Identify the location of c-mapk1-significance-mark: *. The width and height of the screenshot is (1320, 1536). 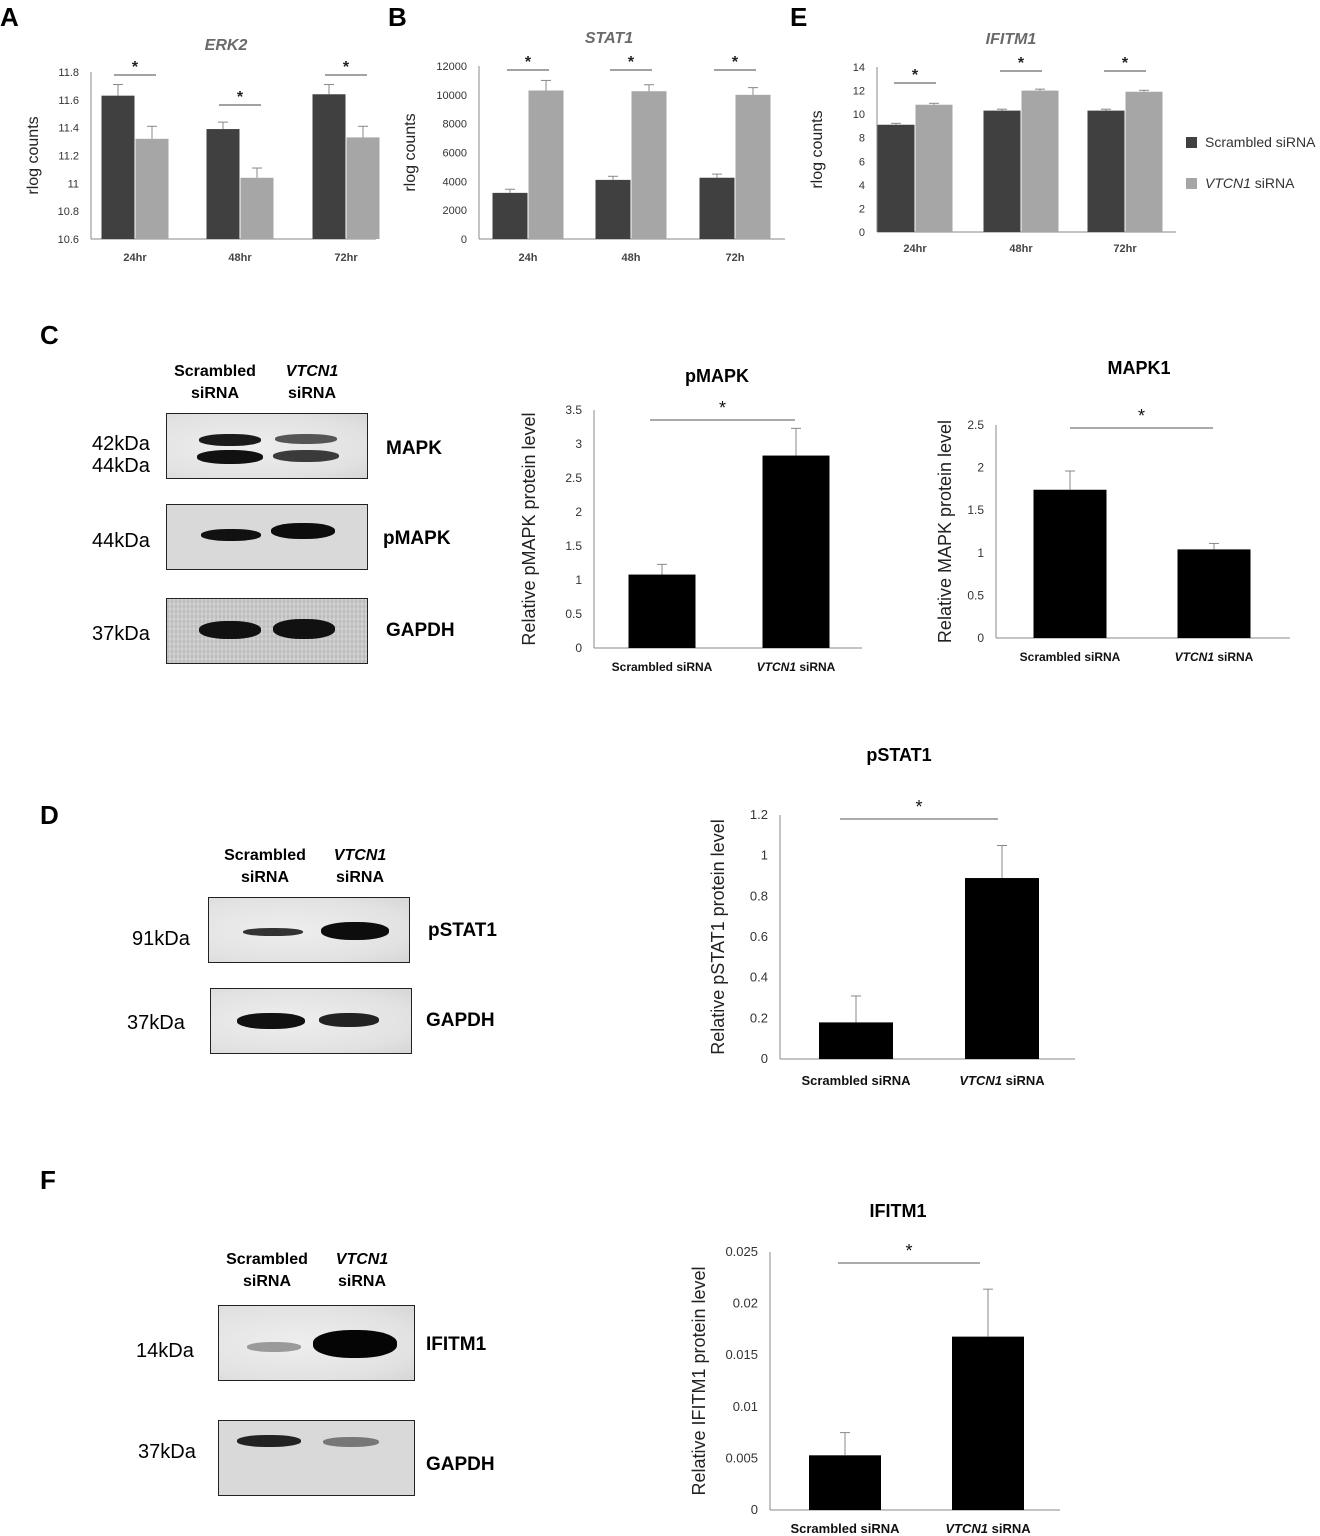
(1141, 416).